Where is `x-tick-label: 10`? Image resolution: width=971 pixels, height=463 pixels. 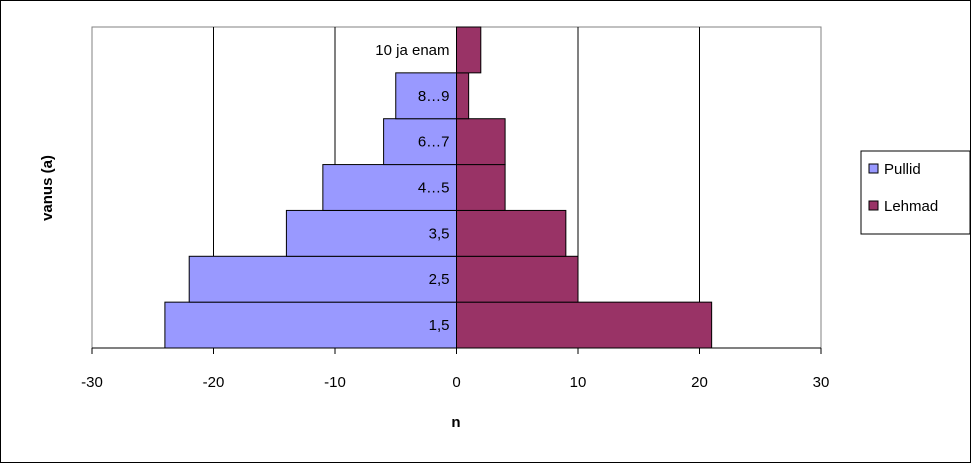
x-tick-label: 10 is located at coordinates (578, 382).